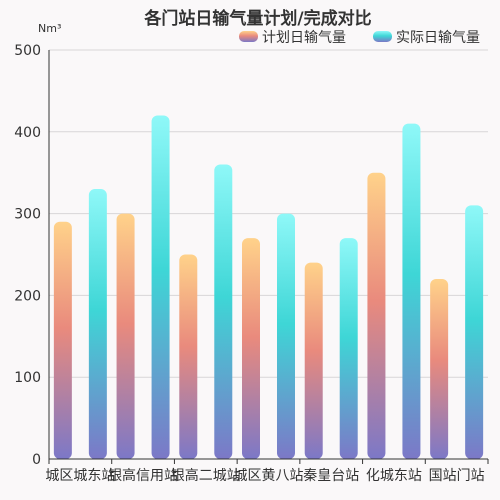 The image size is (500, 500). I want to click on y-tick-label: 300, so click(27, 215).